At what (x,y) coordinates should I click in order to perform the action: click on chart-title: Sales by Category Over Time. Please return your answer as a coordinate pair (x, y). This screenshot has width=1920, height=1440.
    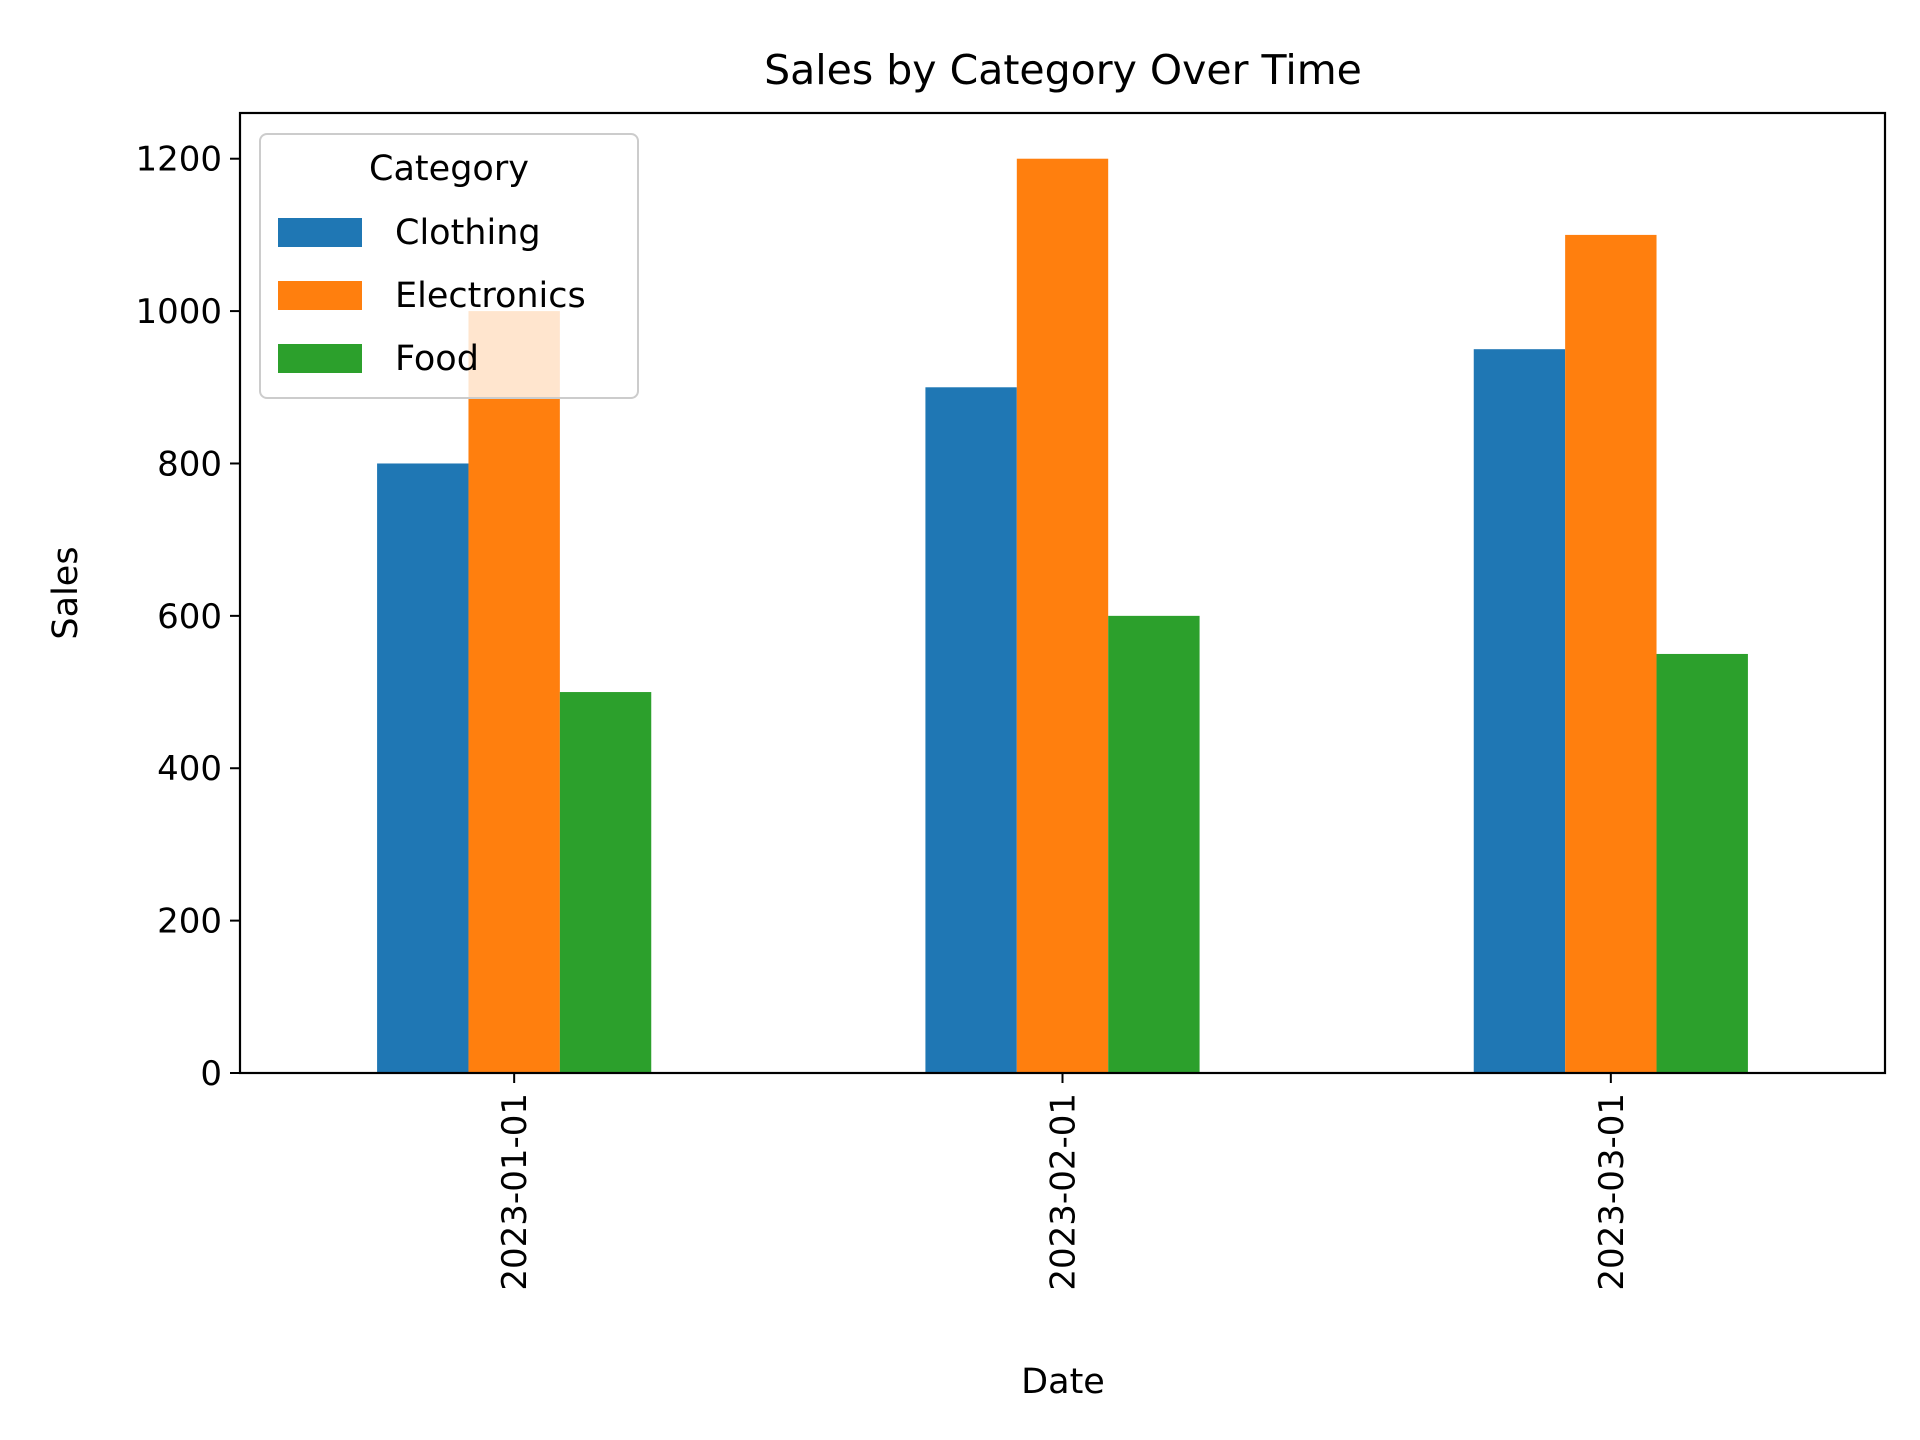
    Looking at the image, I should click on (1063, 70).